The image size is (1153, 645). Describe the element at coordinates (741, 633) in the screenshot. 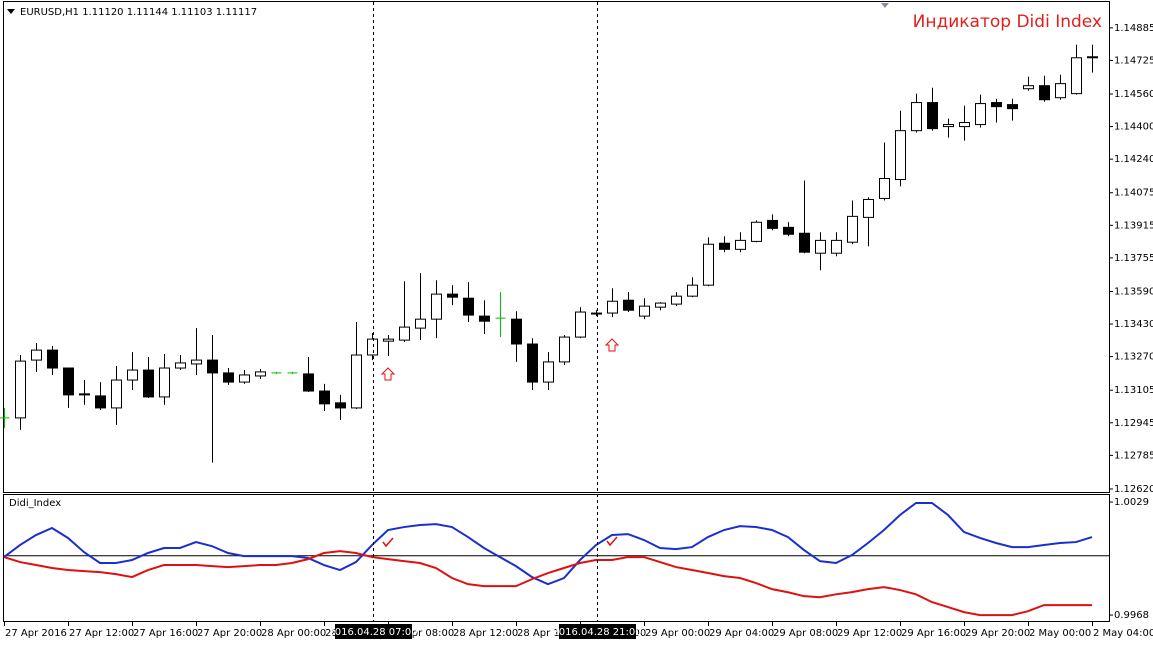

I see `x-tick-label: 29 Apr 04:00` at that location.